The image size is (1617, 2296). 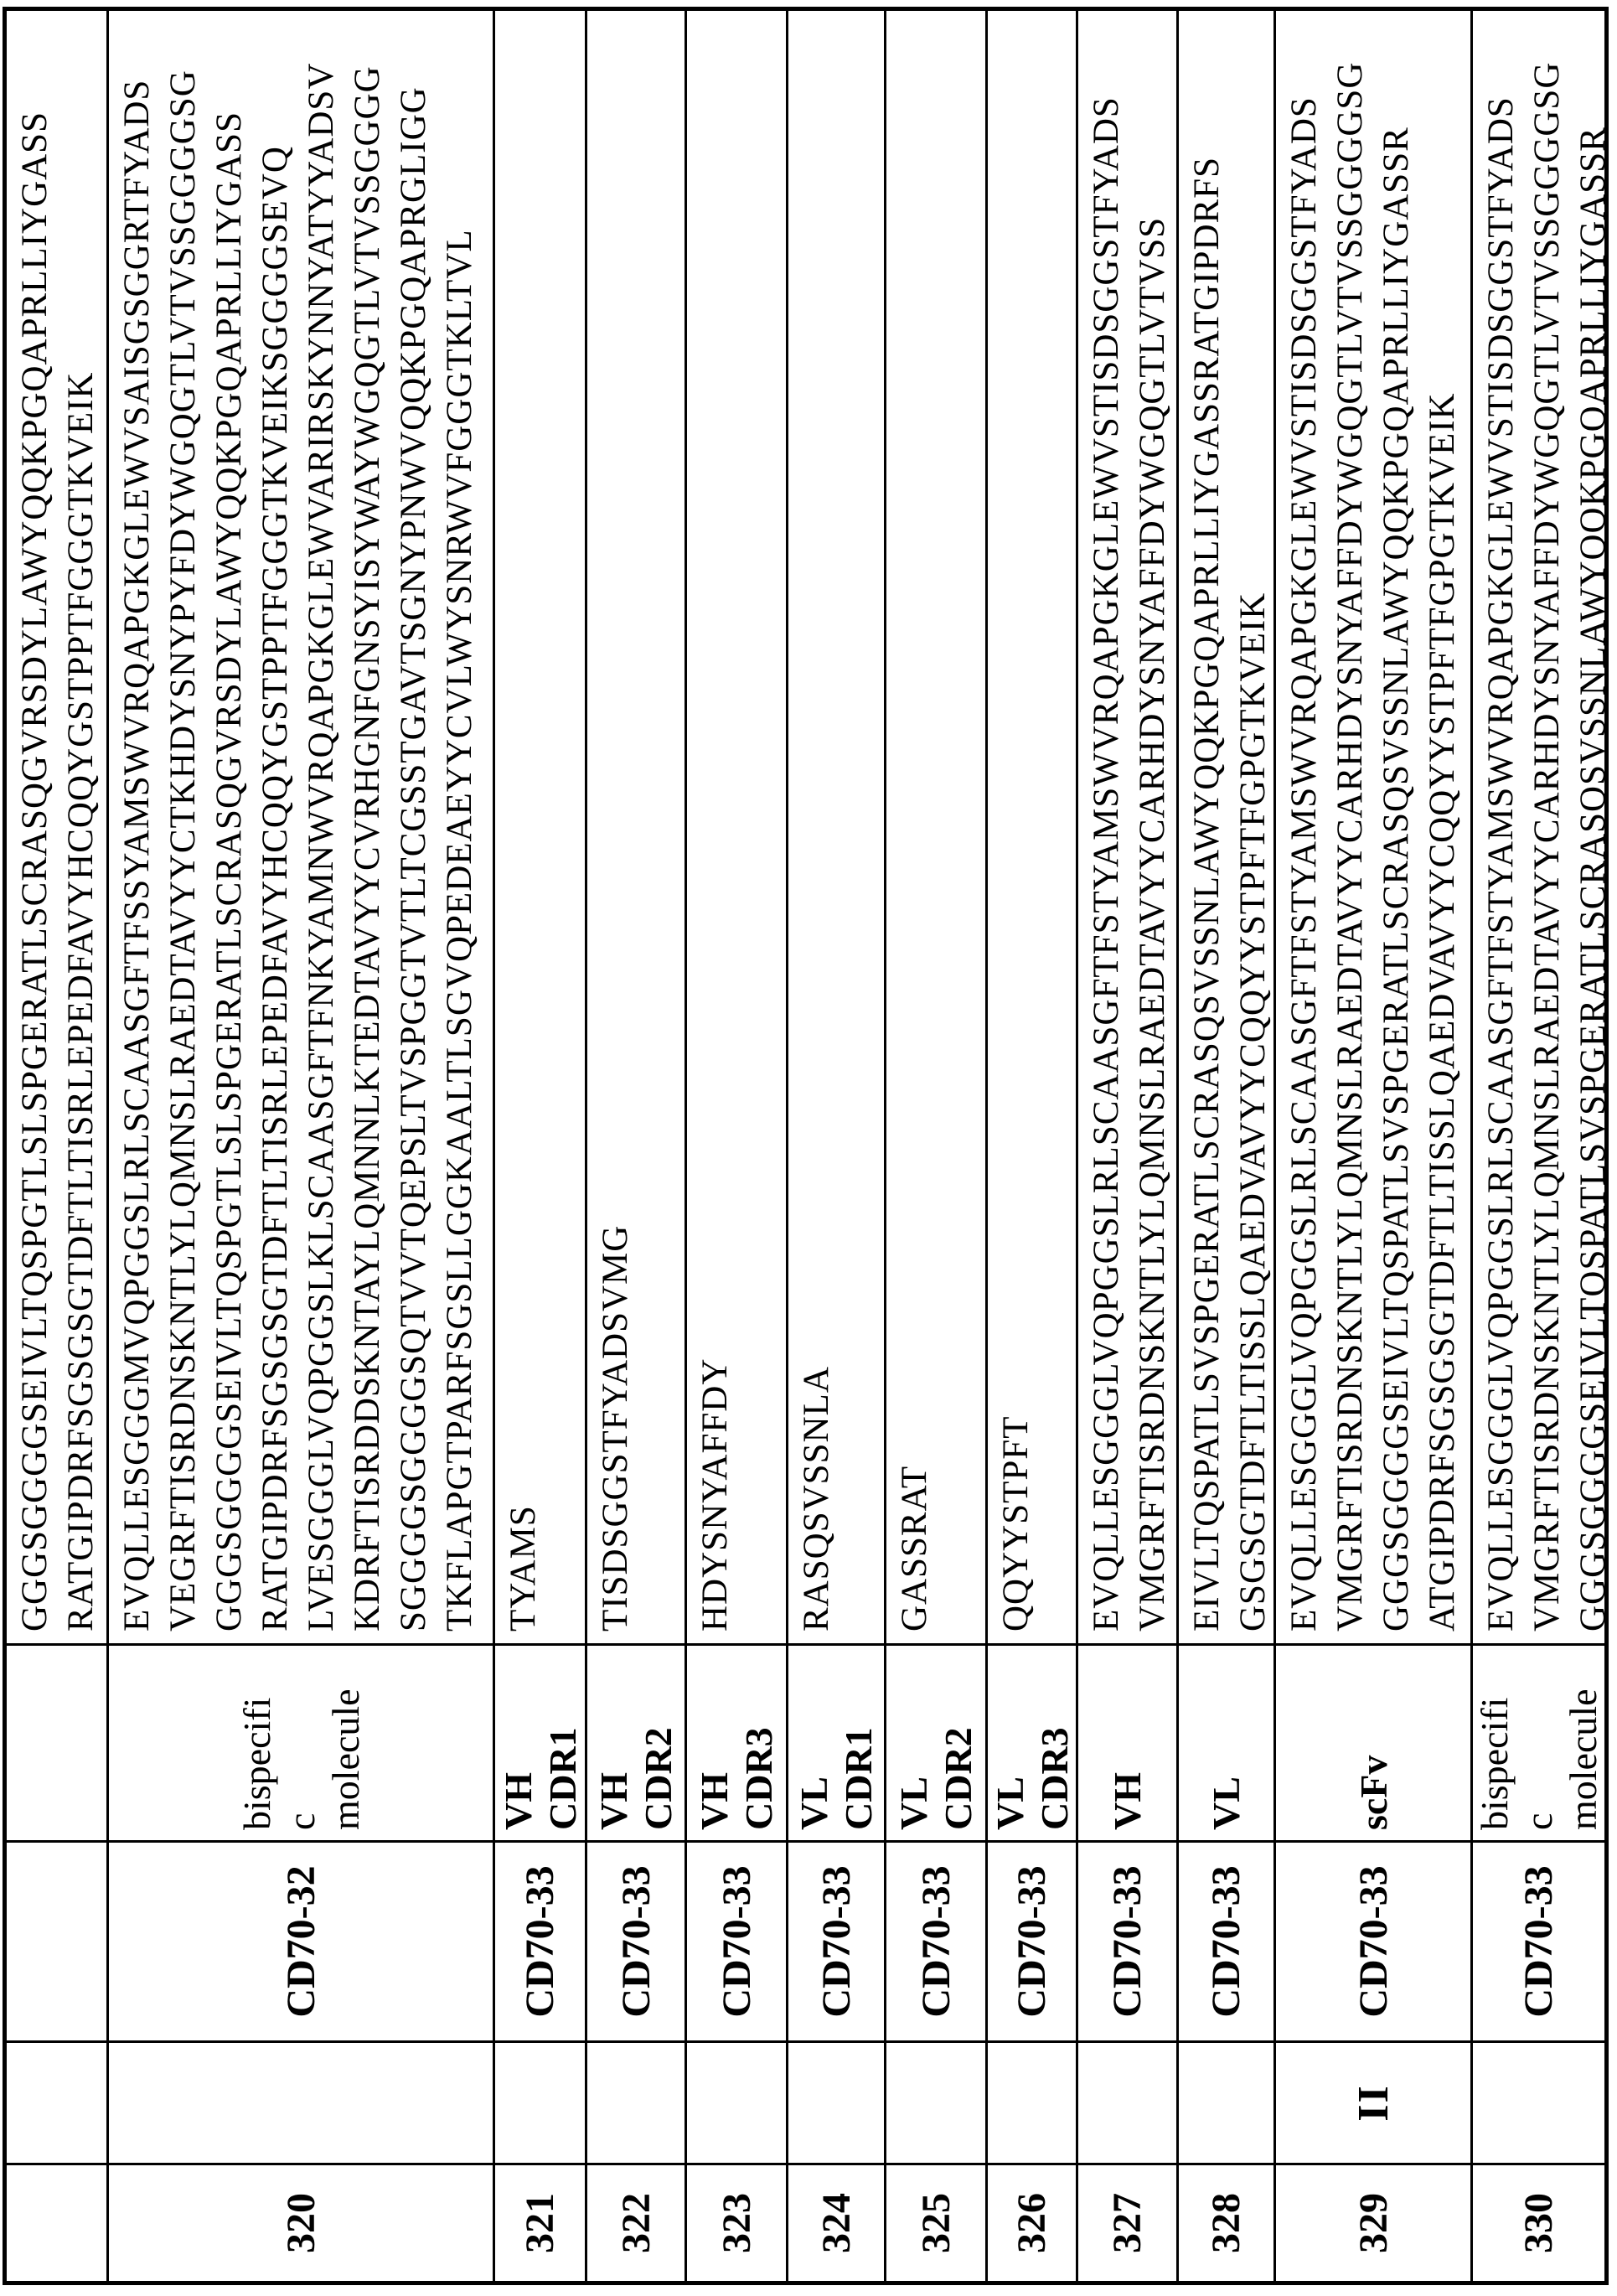 I want to click on seq-id-cell: 320, so click(x=301, y=2222).